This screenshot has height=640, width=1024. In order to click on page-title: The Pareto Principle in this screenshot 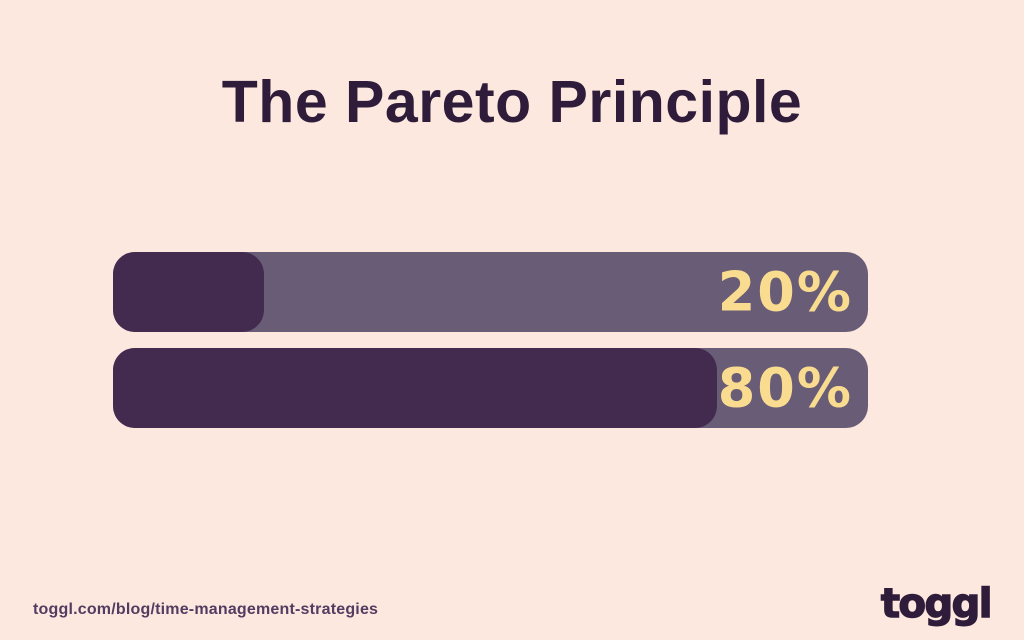, I will do `click(512, 102)`.